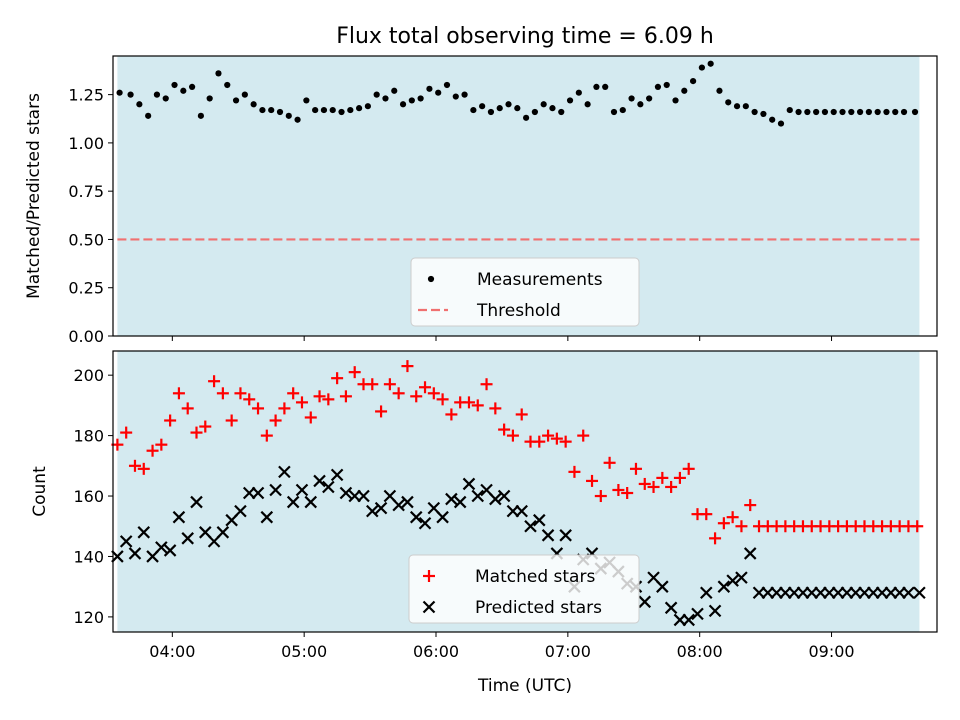 This screenshot has height=720, width=960. I want to click on x-tick-label: 08:00, so click(700, 651).